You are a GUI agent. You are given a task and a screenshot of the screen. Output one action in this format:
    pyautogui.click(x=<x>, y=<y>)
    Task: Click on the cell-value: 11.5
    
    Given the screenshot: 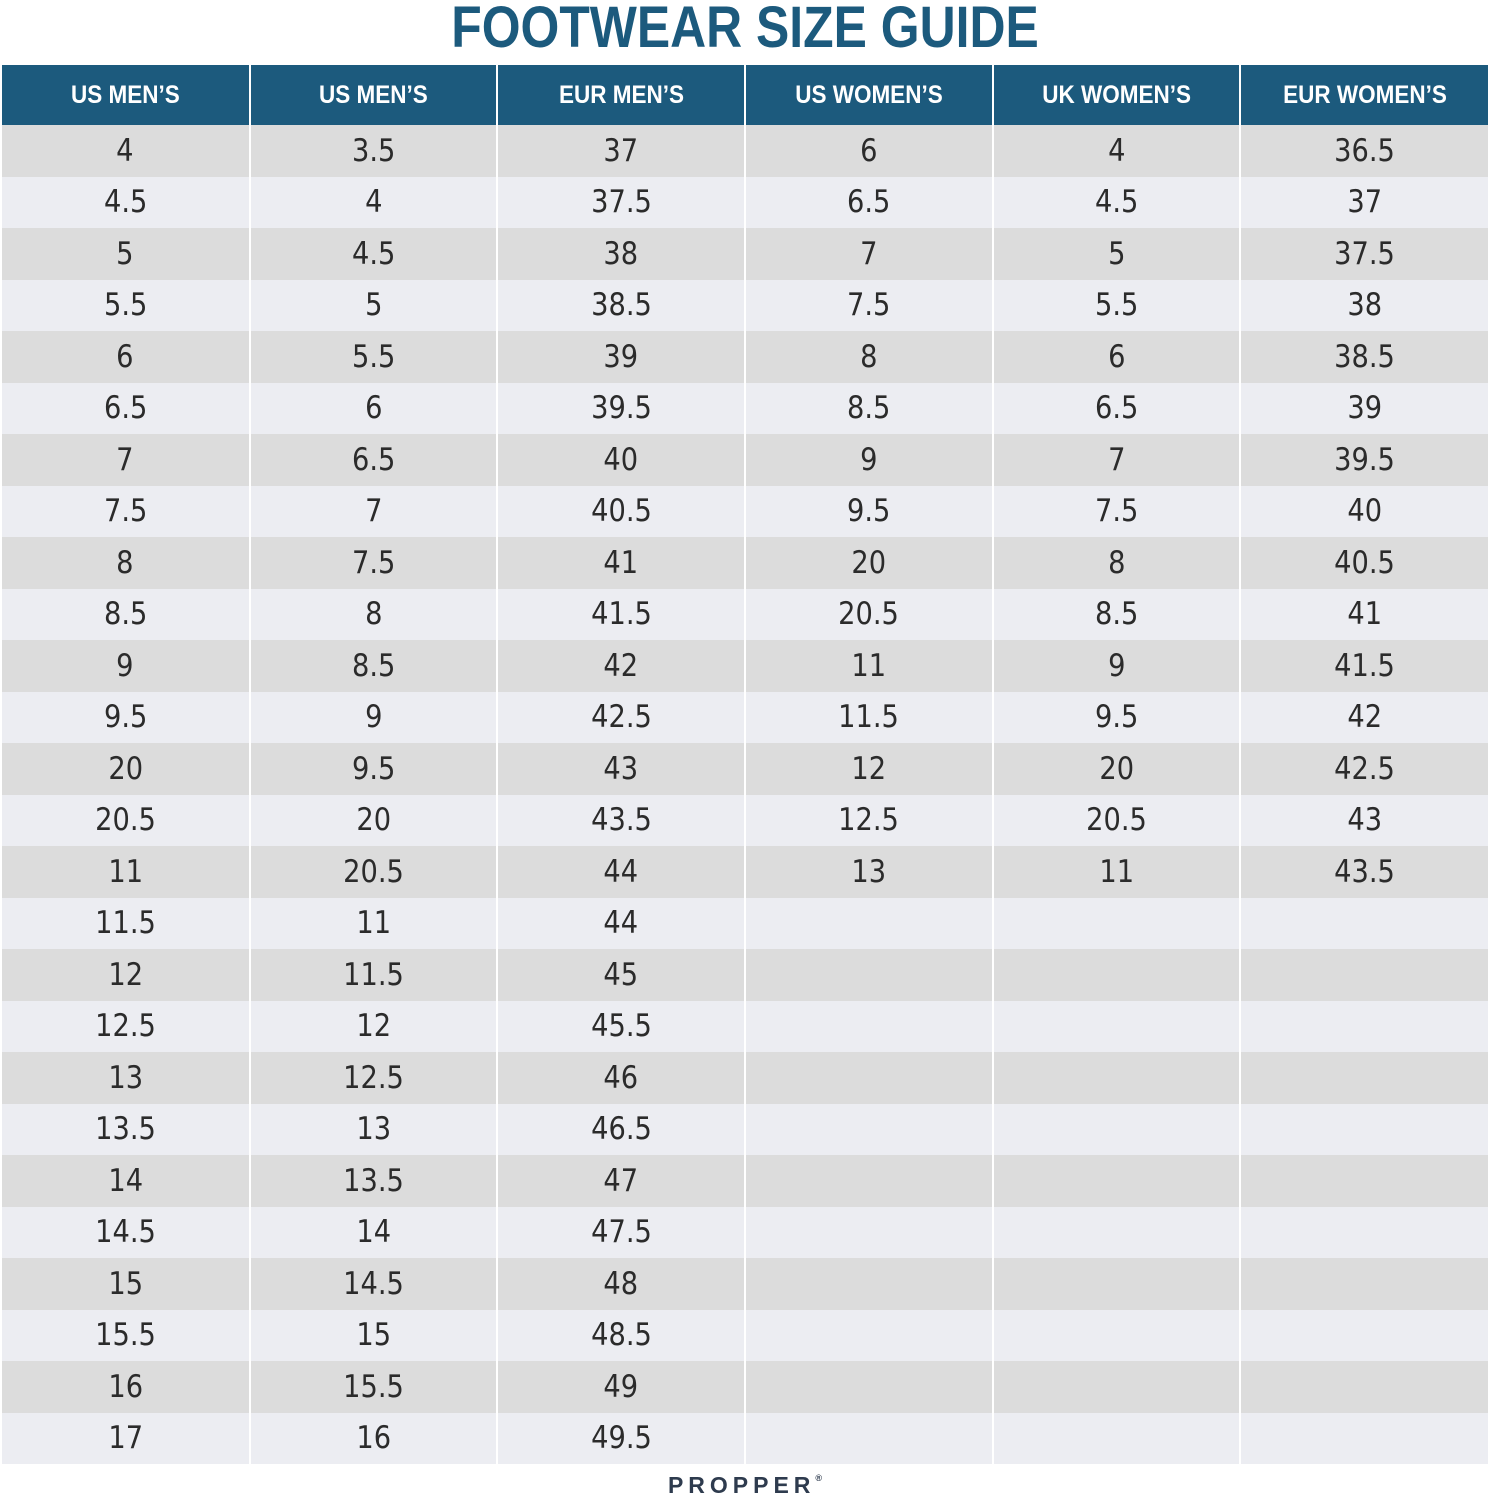 What is the action you would take?
    pyautogui.click(x=125, y=923)
    